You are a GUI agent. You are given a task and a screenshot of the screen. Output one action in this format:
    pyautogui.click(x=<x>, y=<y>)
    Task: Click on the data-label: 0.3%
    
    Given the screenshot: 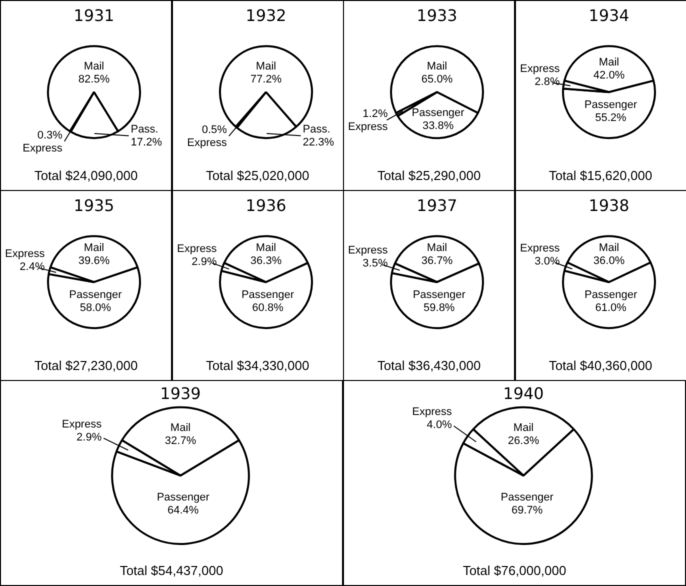 What is the action you would take?
    pyautogui.click(x=50, y=135)
    